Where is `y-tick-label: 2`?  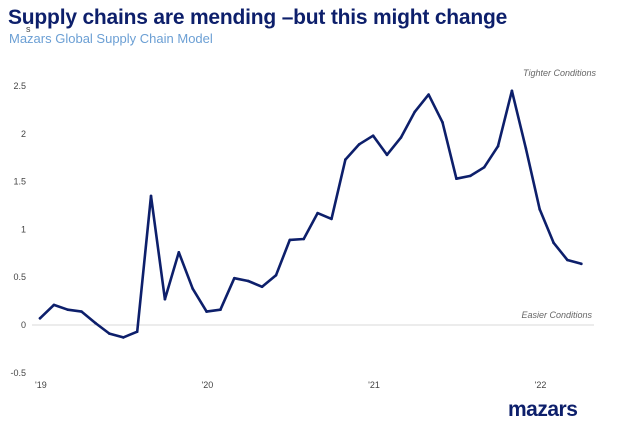
y-tick-label: 2 is located at coordinates (23, 134).